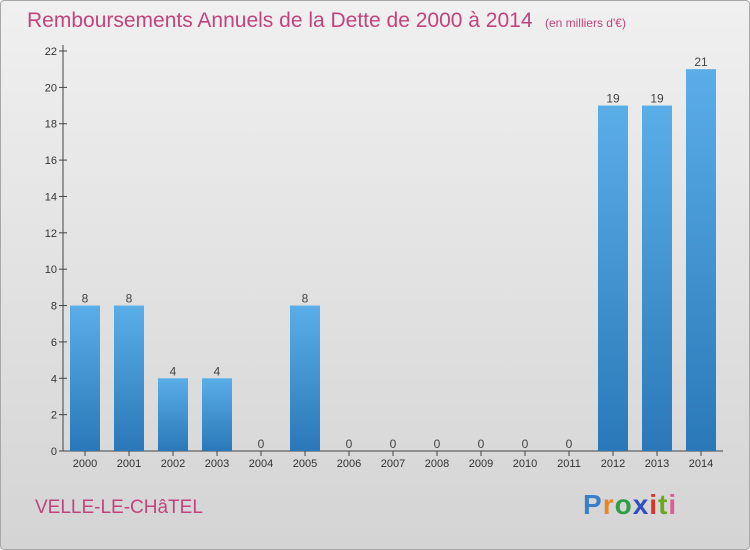 Image resolution: width=750 pixels, height=550 pixels. I want to click on logo-letter: x, so click(641, 504).